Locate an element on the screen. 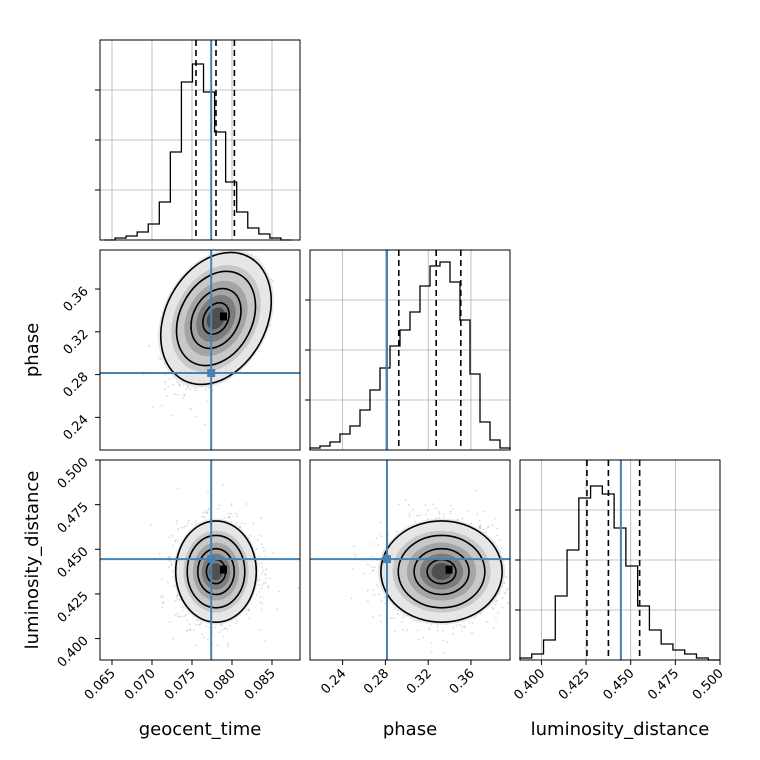 The height and width of the screenshot is (760, 760). density-peak is located at coordinates (223, 569).